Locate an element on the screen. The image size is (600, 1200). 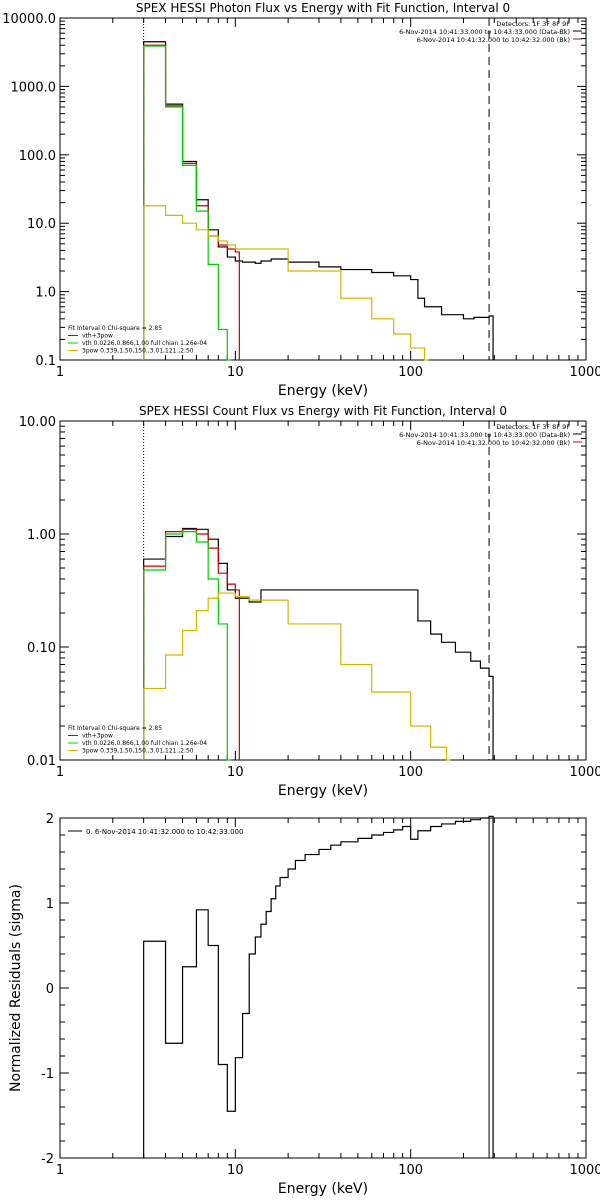
y-tick-label: 1000.0 is located at coordinates (34, 87).